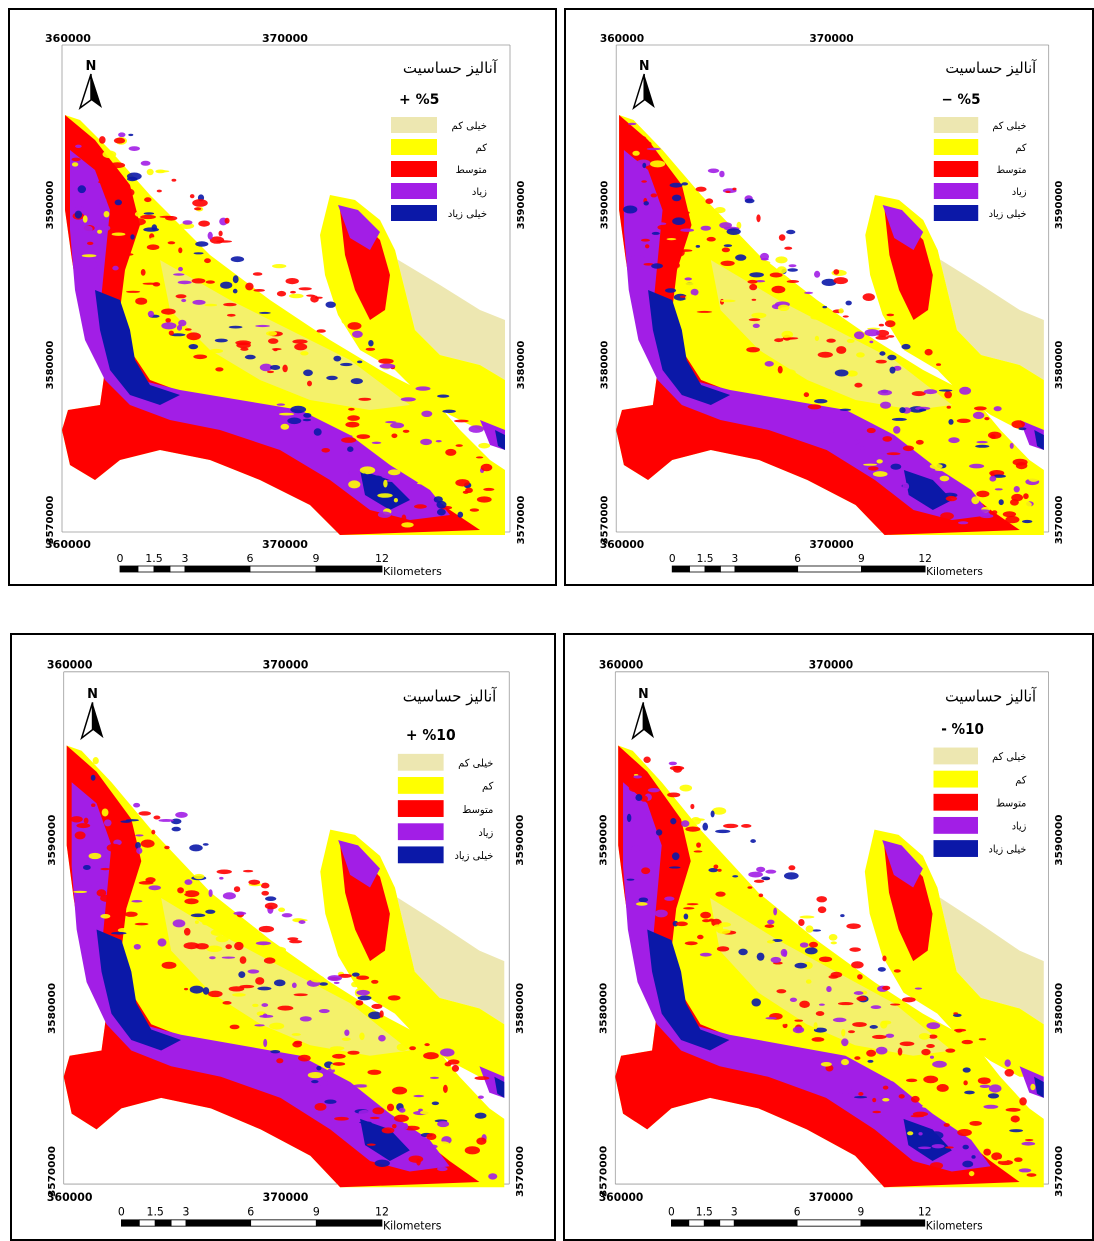 The width and height of the screenshot is (1094, 1241). I want to click on scalebar-tick-label: 9, so click(861, 558).